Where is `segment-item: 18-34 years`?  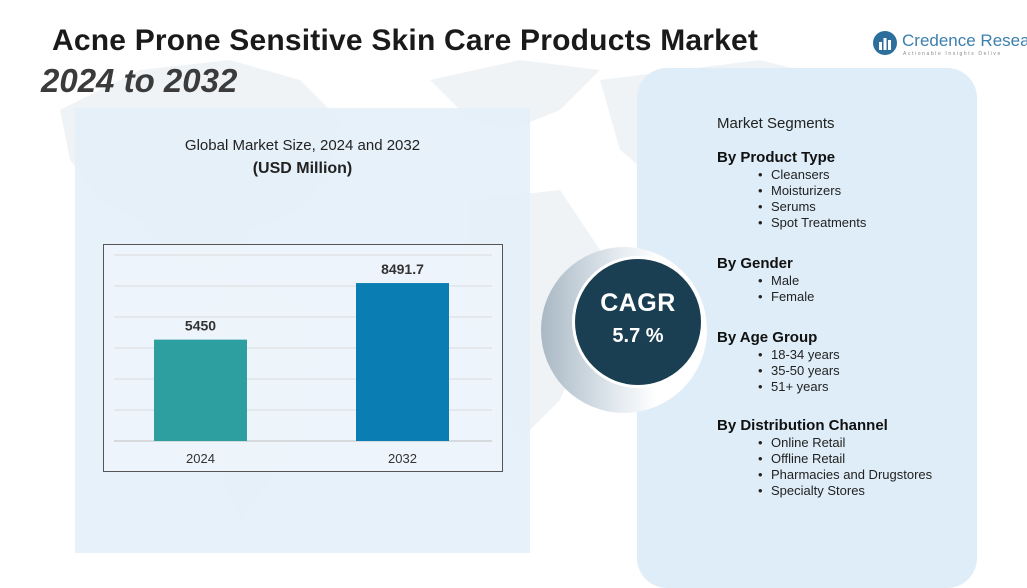
segment-item: 18-34 years is located at coordinates (799, 355).